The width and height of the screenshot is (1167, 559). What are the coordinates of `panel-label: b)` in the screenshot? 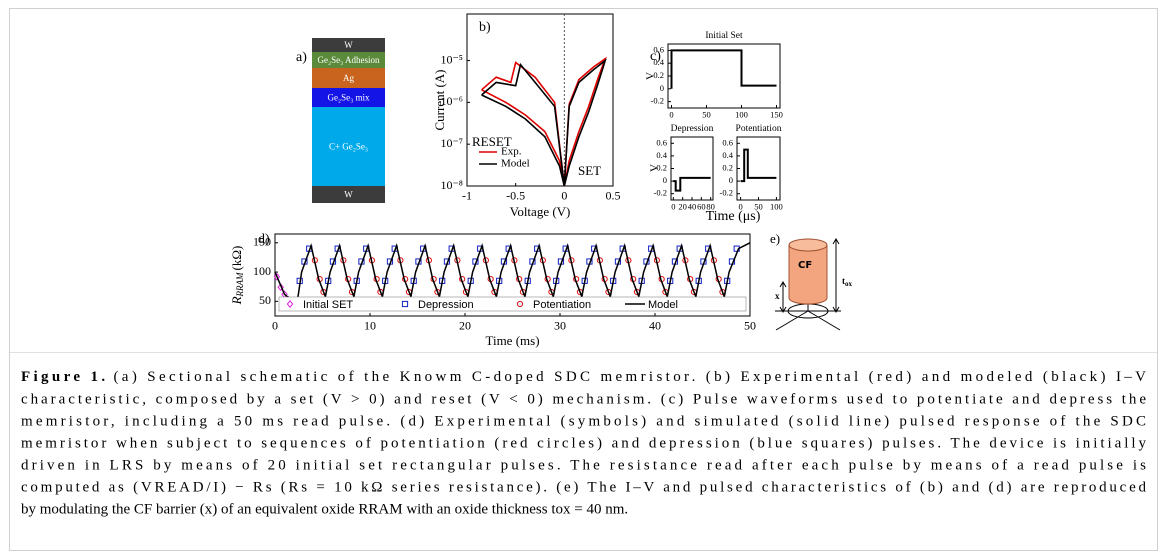 It's located at (485, 27).